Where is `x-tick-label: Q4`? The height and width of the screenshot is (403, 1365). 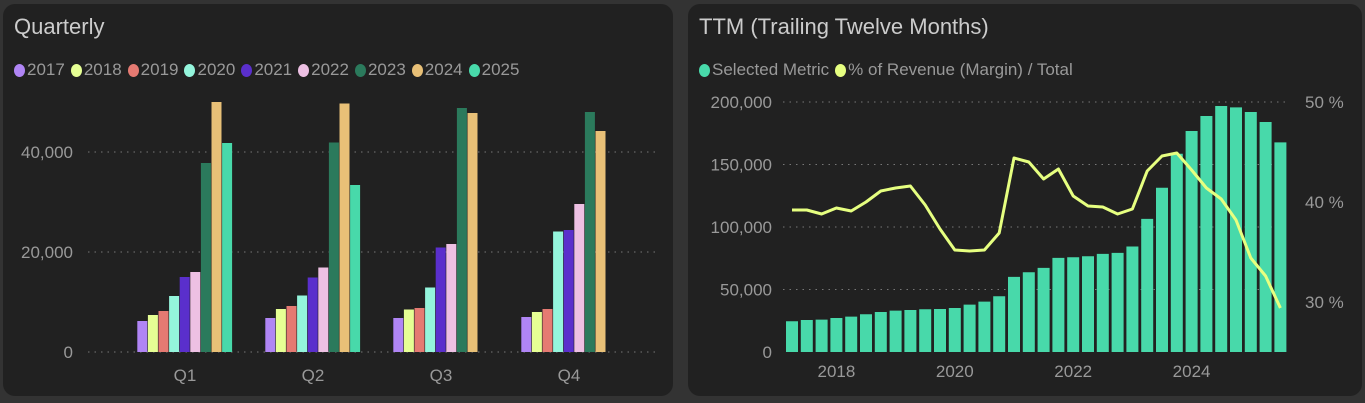 x-tick-label: Q4 is located at coordinates (569, 375).